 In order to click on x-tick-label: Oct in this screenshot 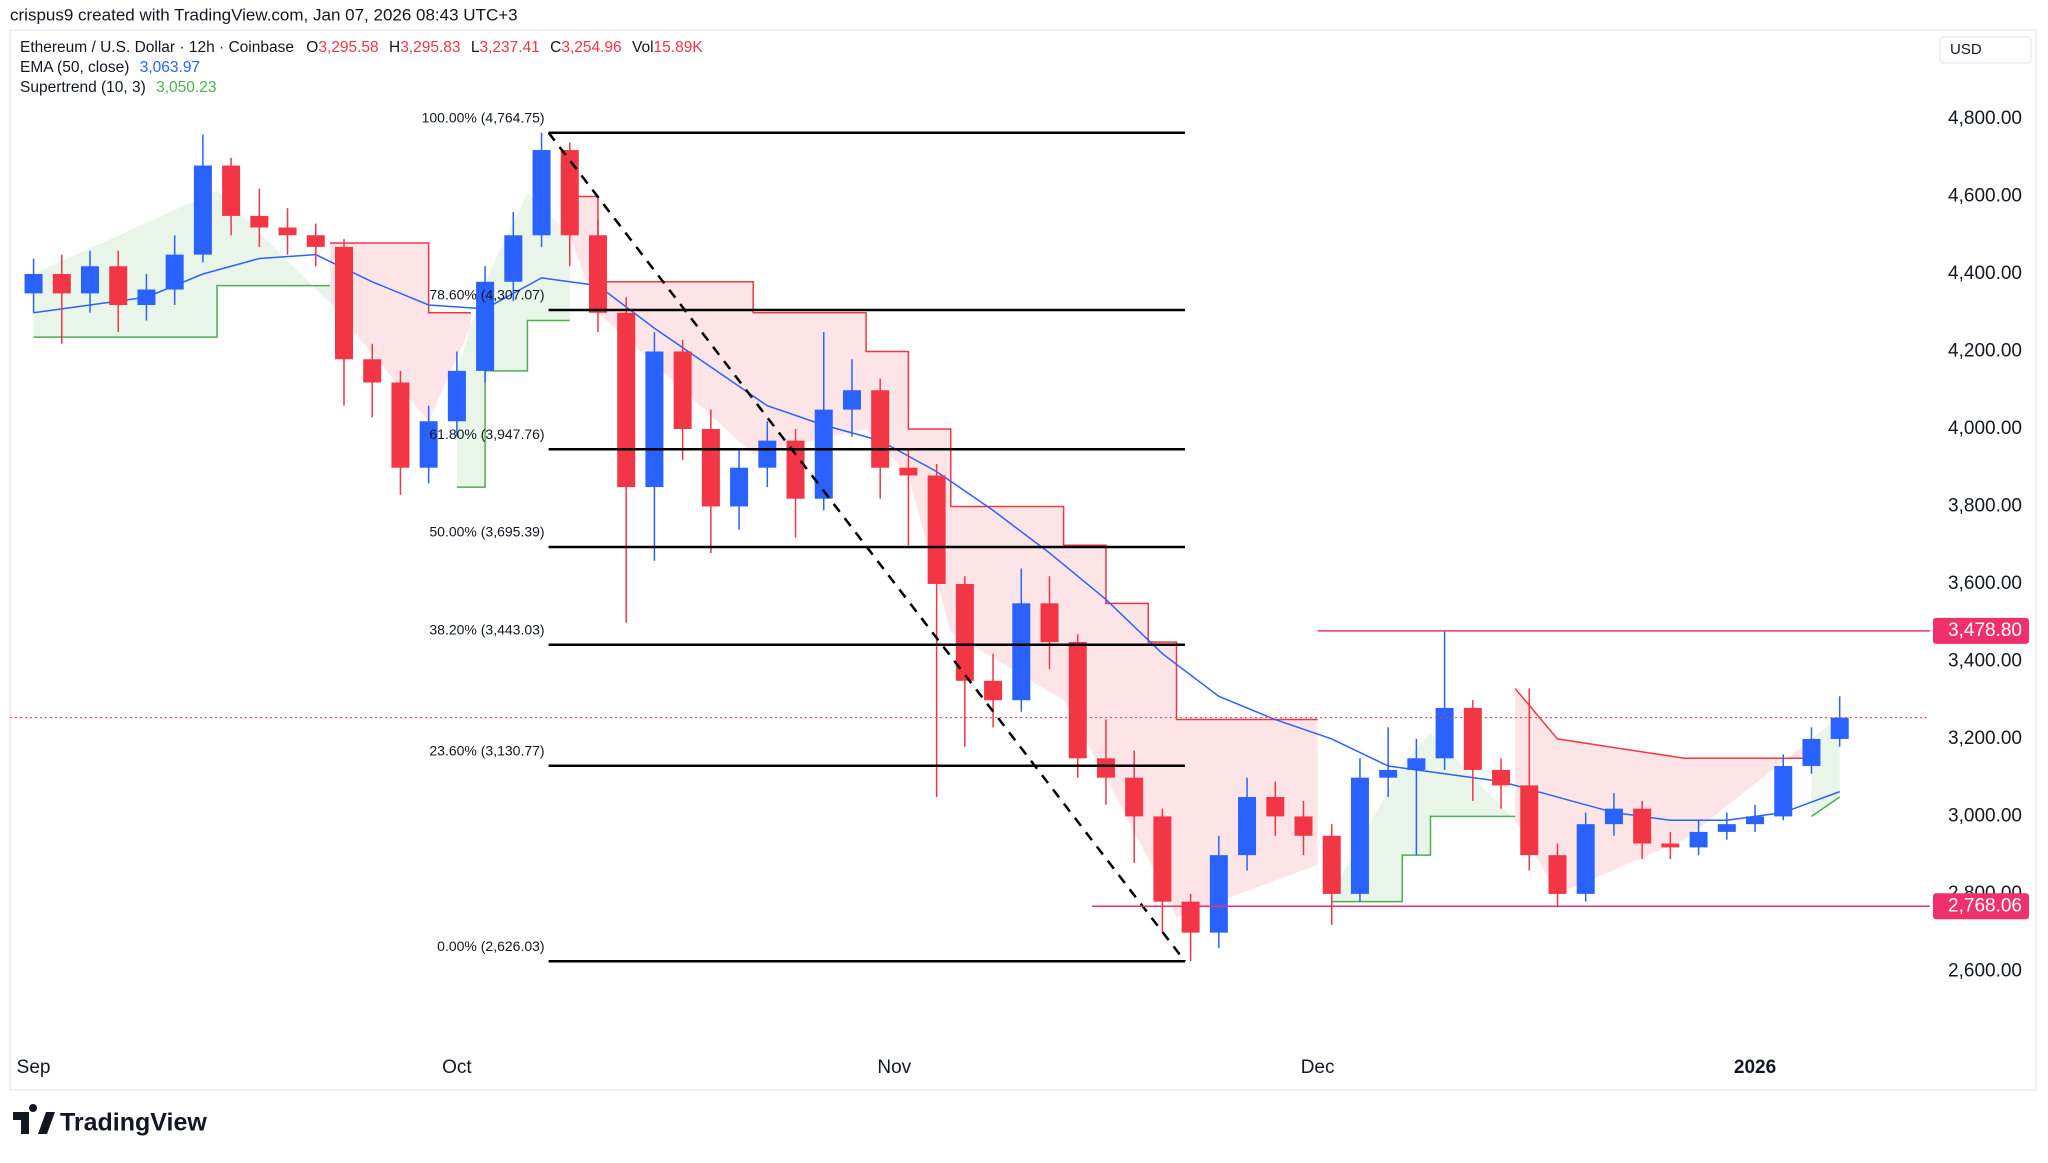, I will do `click(457, 1067)`.